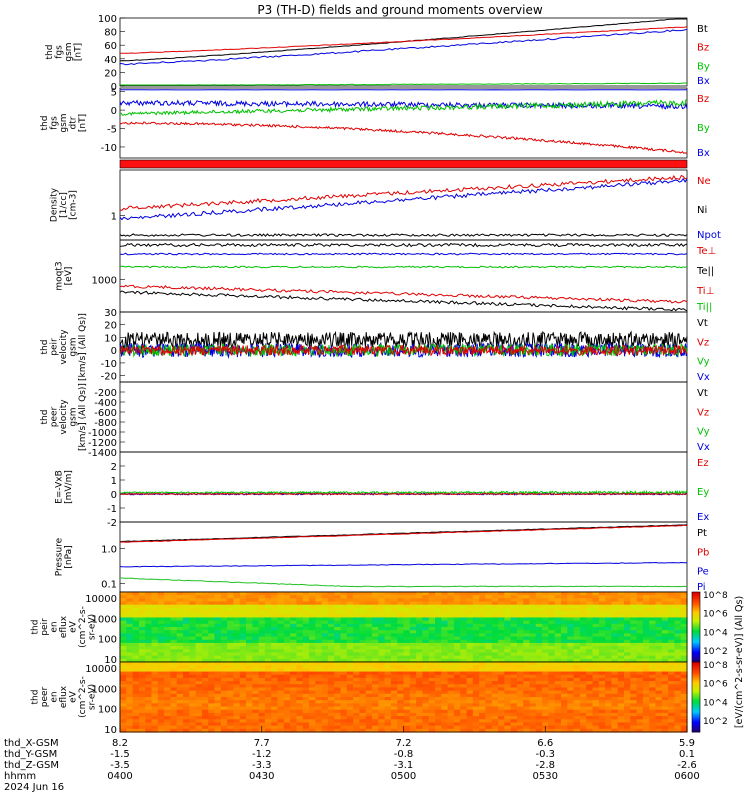 Image resolution: width=750 pixels, height=804 pixels. What do you see at coordinates (120, 754) in the screenshot?
I see `xaxis-row-value: -1.5` at bounding box center [120, 754].